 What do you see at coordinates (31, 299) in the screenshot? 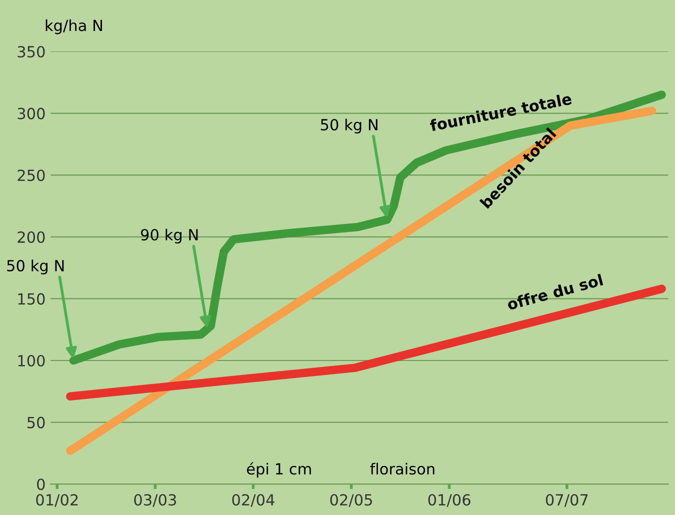
I see `y-tick-label: 150` at bounding box center [31, 299].